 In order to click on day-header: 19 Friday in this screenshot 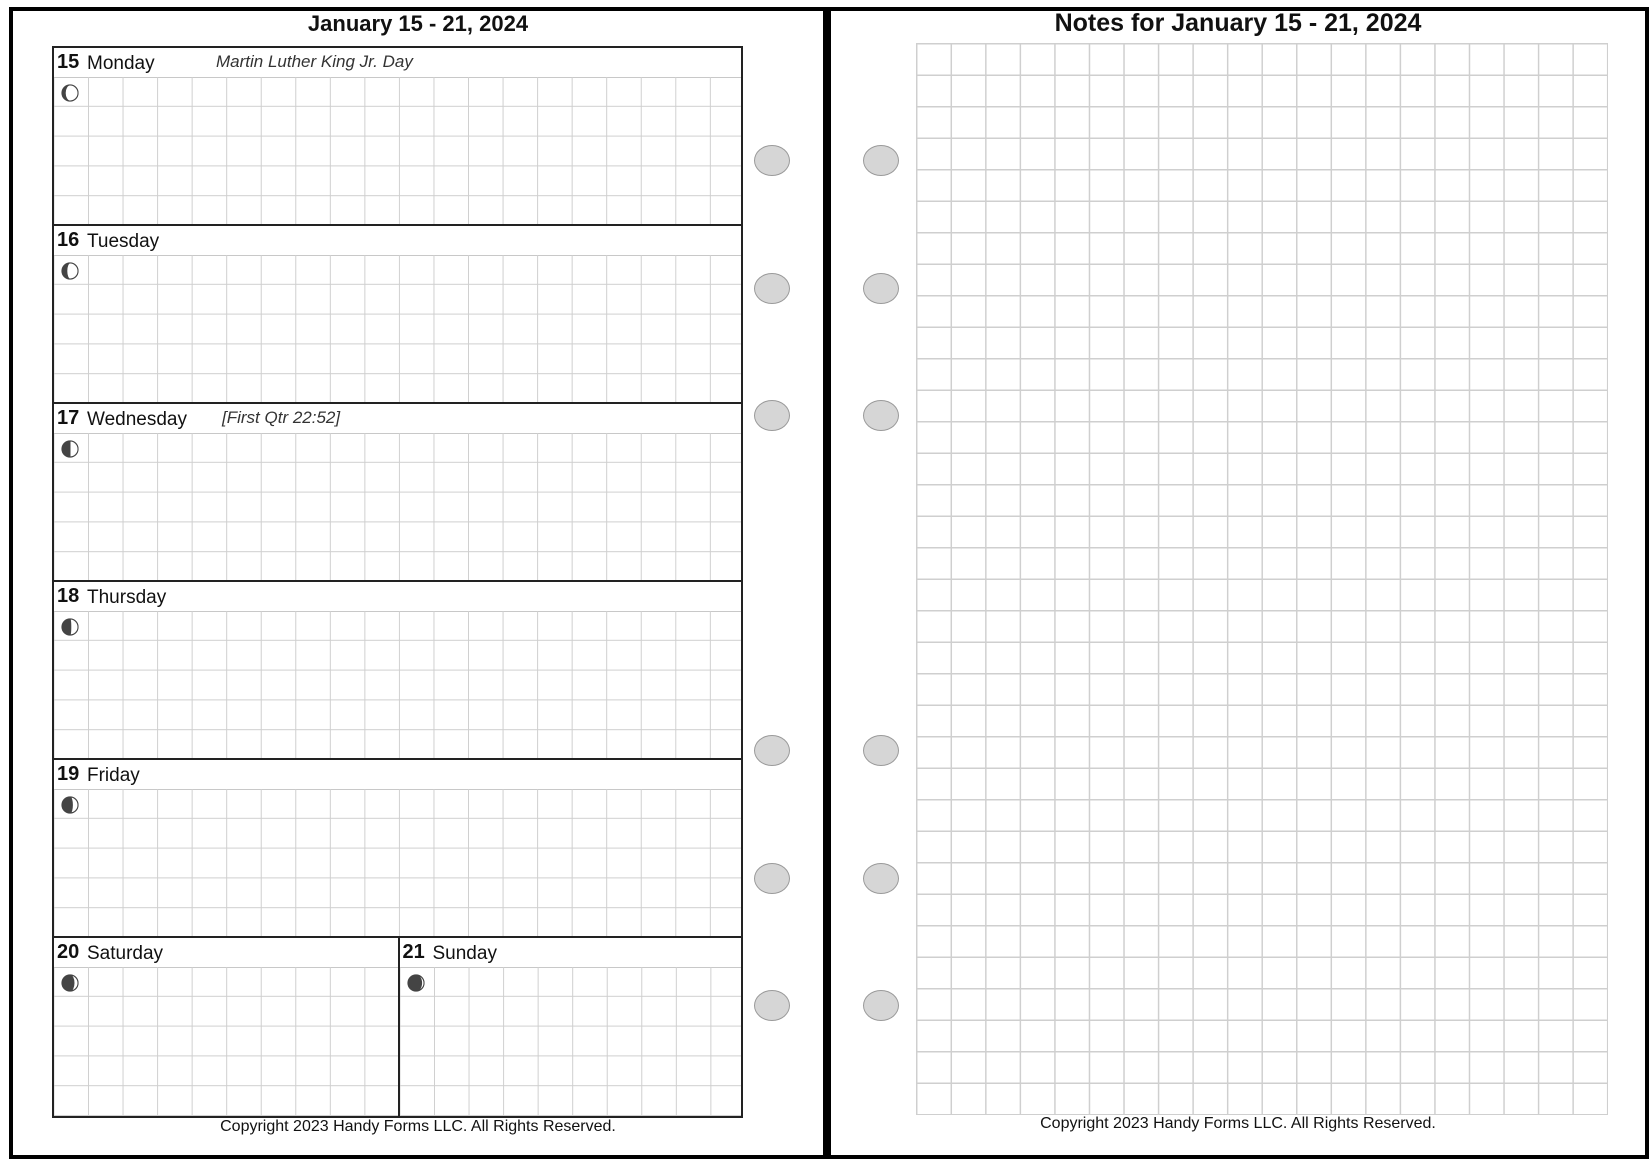, I will do `click(397, 775)`.